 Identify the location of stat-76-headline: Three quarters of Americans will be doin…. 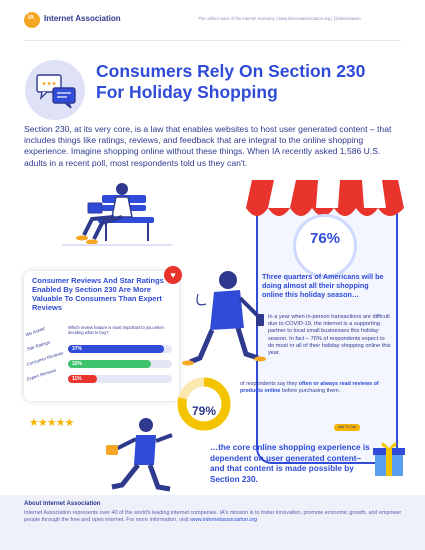
(323, 285).